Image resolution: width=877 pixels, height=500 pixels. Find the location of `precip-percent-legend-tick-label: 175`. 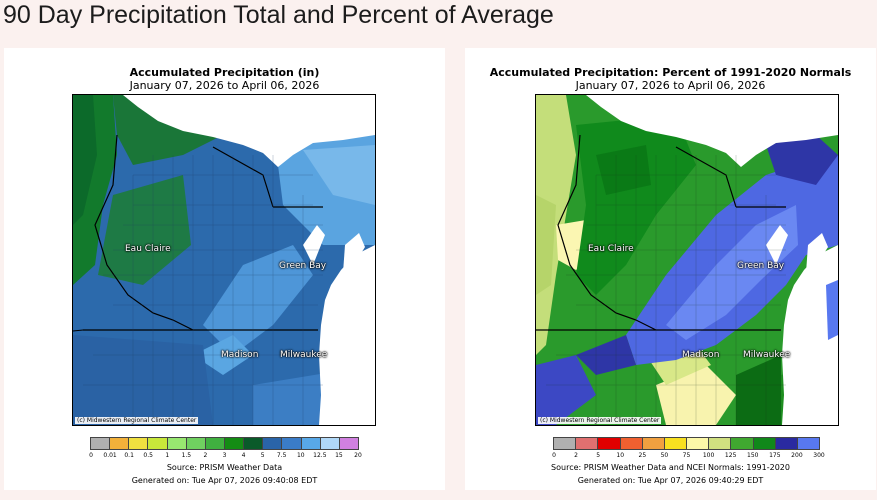

precip-percent-legend-tick-label: 175 is located at coordinates (775, 455).